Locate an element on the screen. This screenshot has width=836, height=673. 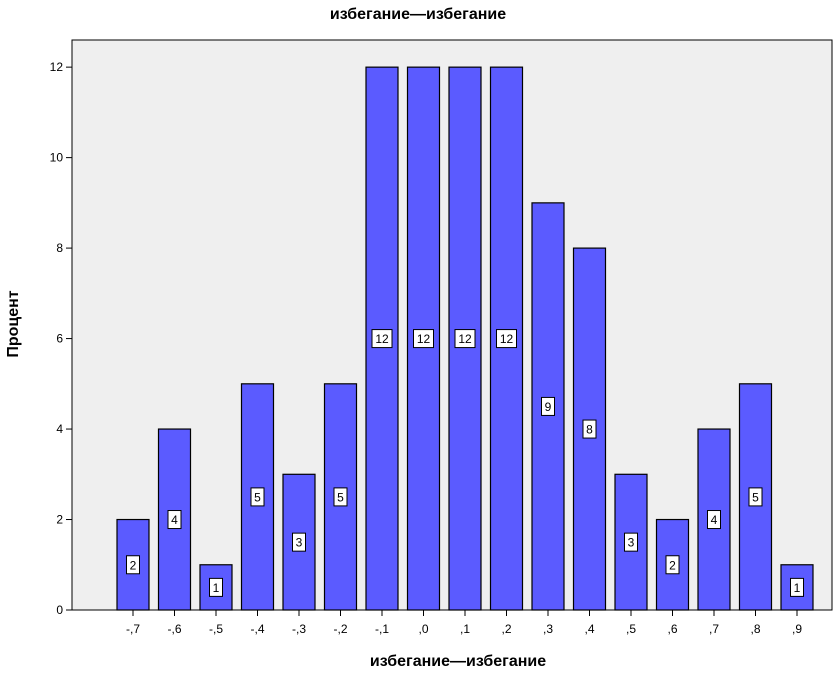
x-tick-label: ,6 is located at coordinates (672, 629).